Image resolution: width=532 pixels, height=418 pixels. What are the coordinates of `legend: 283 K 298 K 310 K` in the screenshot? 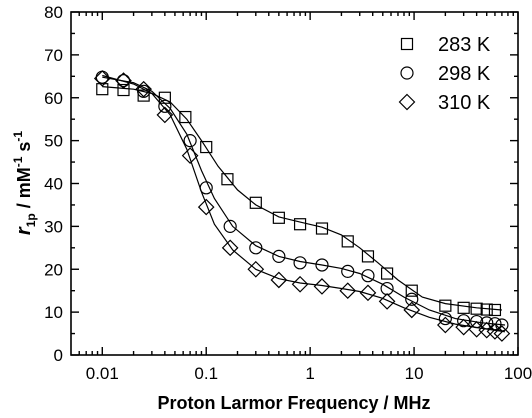 It's located at (444, 74).